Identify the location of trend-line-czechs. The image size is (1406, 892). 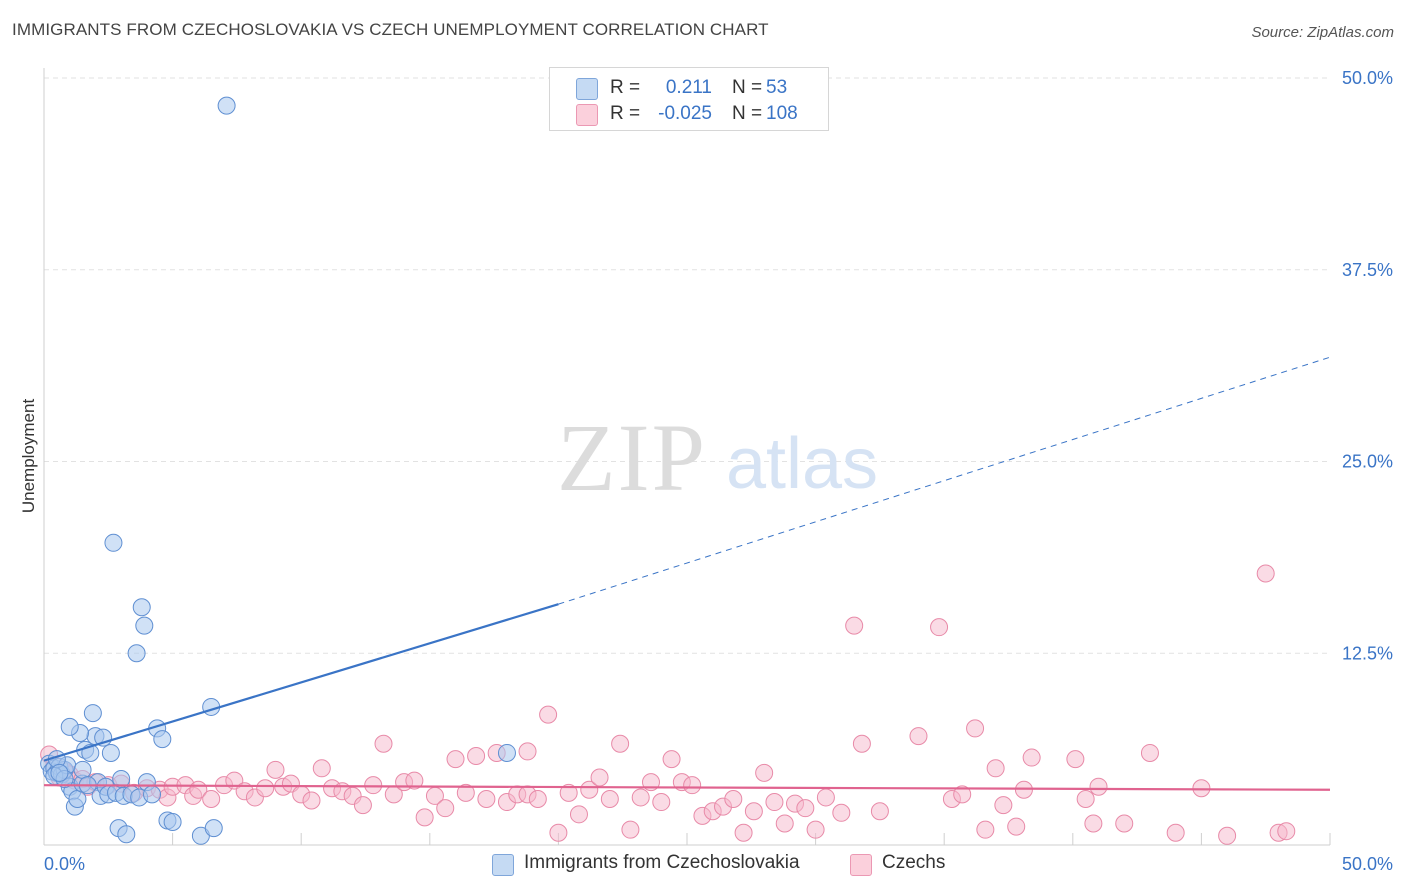
(687, 787).